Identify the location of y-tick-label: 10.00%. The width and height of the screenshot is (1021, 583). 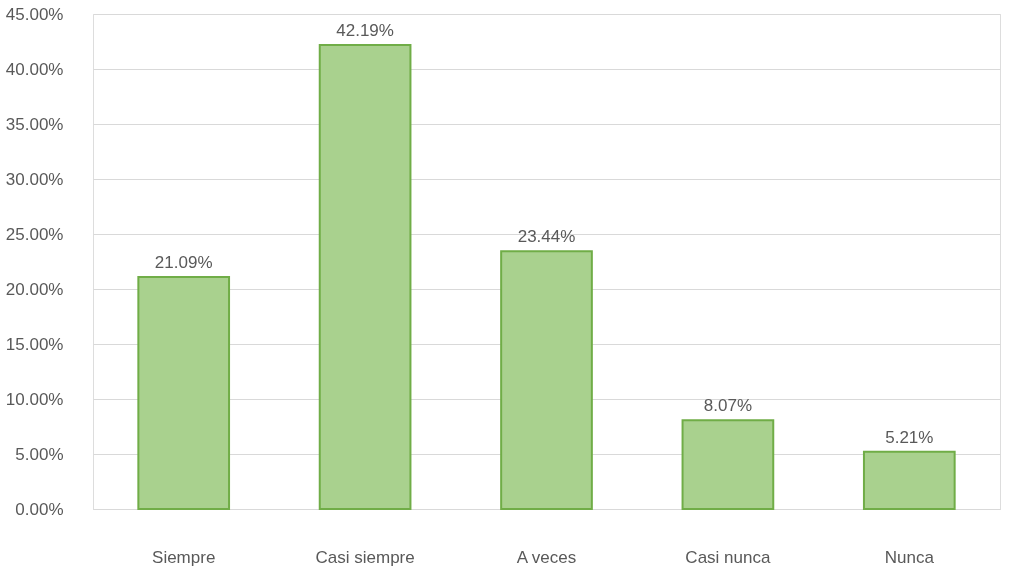
(34, 399).